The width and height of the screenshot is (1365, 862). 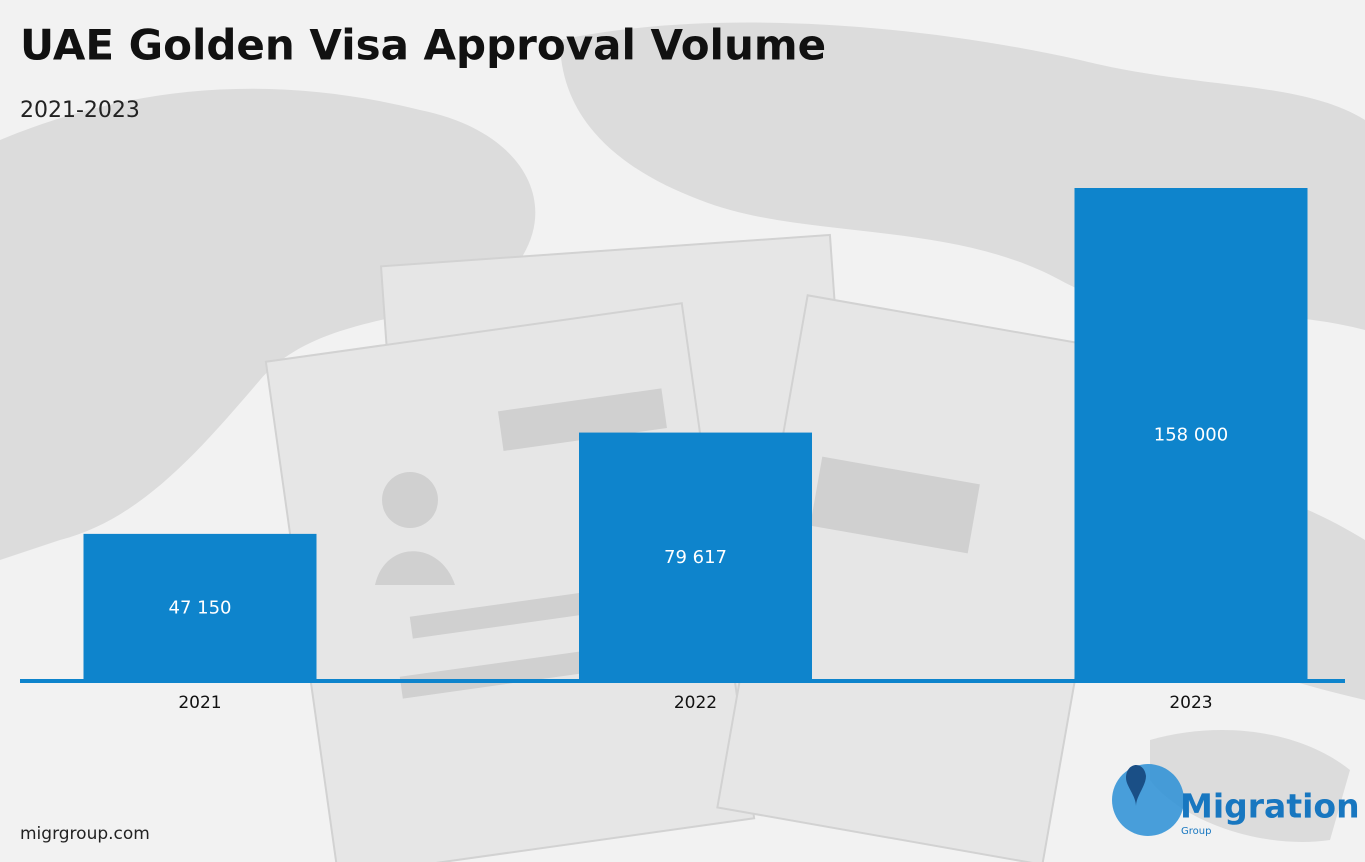 I want to click on x-tick-label: 2023, so click(x=1190, y=703).